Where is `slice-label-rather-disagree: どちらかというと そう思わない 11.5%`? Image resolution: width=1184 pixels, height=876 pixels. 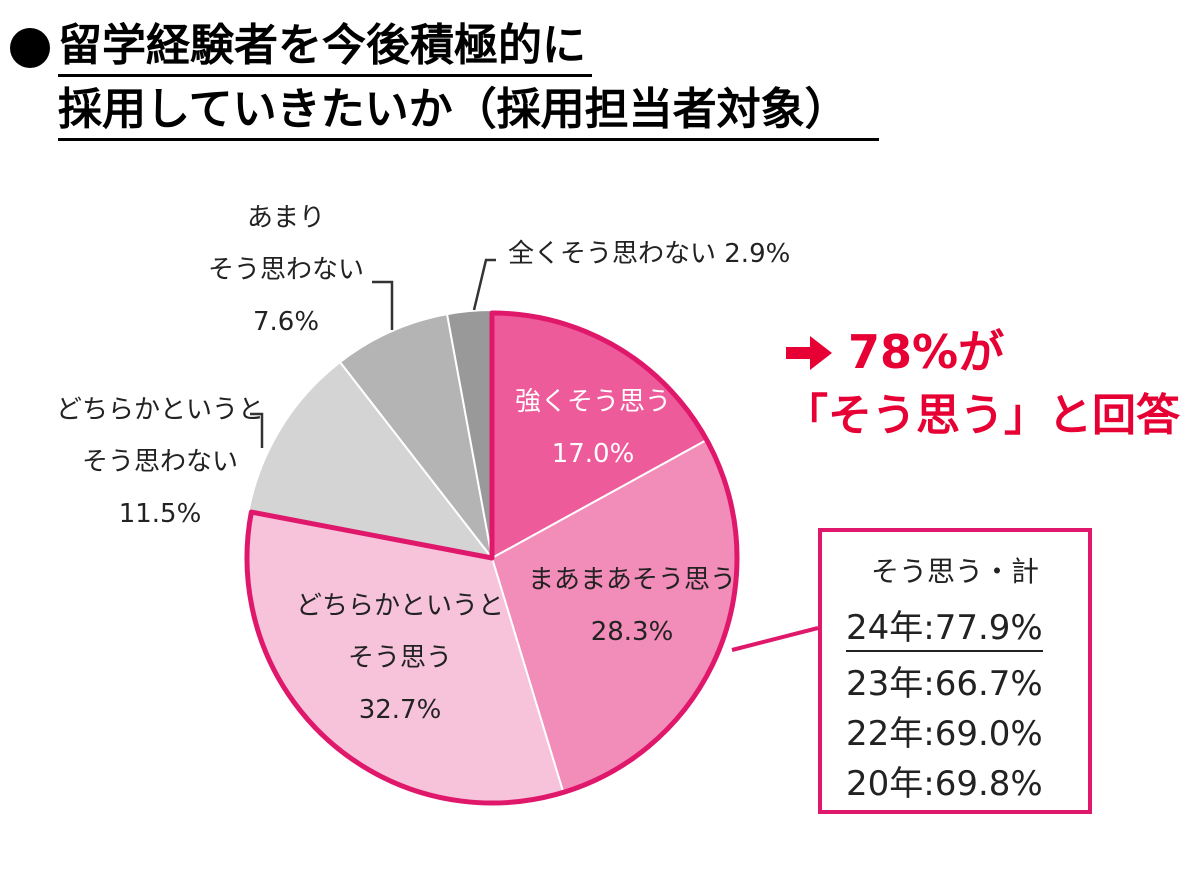 slice-label-rather-disagree: どちらかというと そう思わない 11.5% is located at coordinates (160, 462).